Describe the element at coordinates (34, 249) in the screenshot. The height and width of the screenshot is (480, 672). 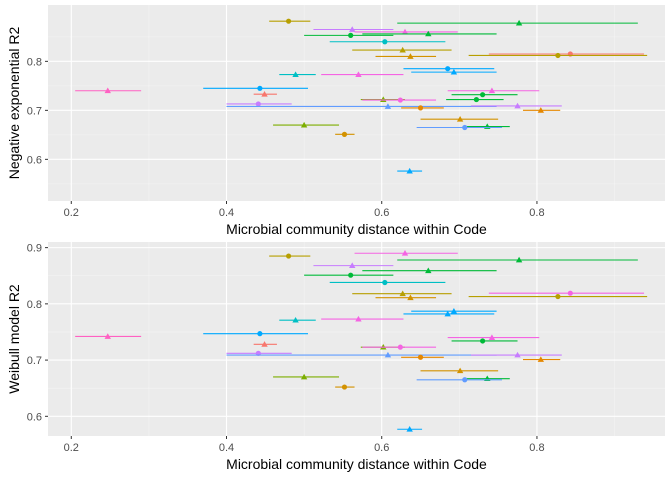
I see `y-tick-label: 0.9` at that location.